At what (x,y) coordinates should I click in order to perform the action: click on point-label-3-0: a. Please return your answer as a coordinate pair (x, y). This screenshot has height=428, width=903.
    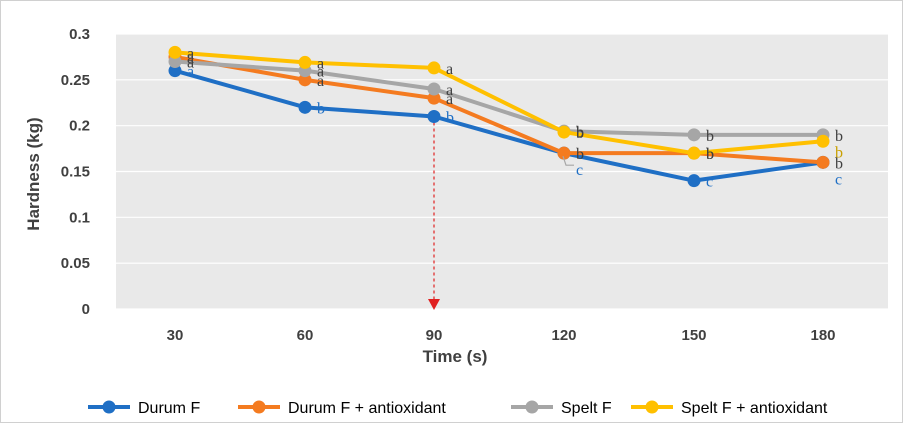
    Looking at the image, I should click on (190, 53).